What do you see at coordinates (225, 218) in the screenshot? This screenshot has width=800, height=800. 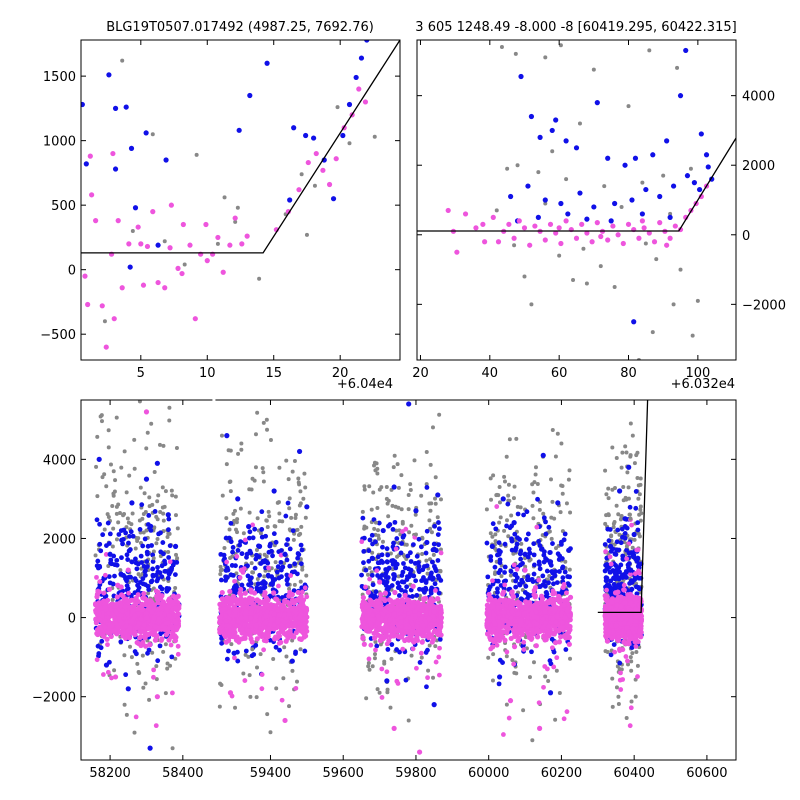 I see `series-pink` at bounding box center [225, 218].